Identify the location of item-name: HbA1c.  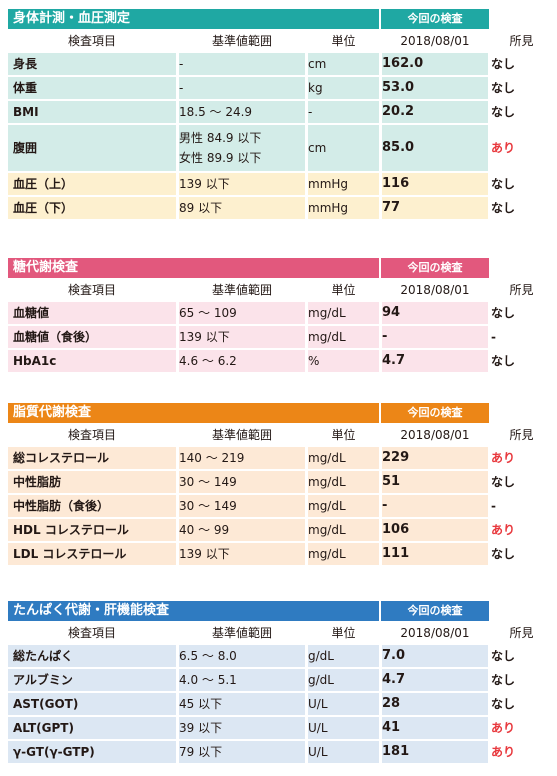
(35, 361).